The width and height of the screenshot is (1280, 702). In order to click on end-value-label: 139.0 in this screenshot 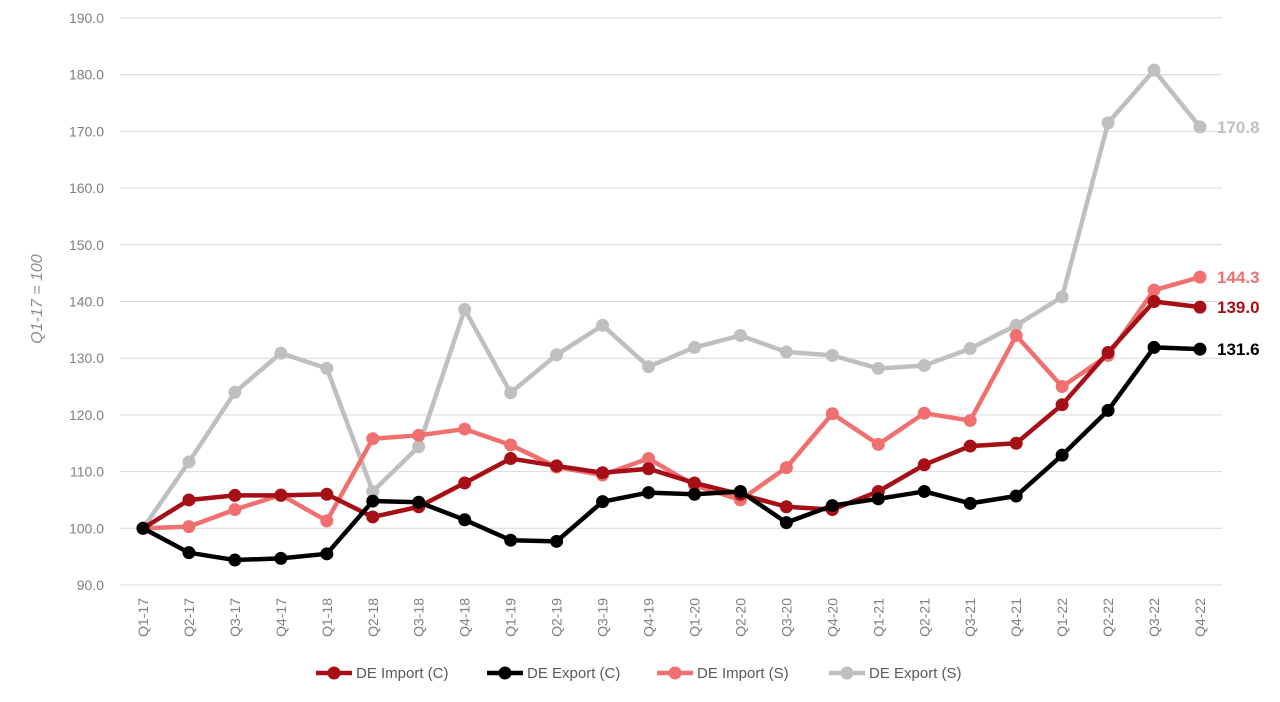, I will do `click(1238, 307)`.